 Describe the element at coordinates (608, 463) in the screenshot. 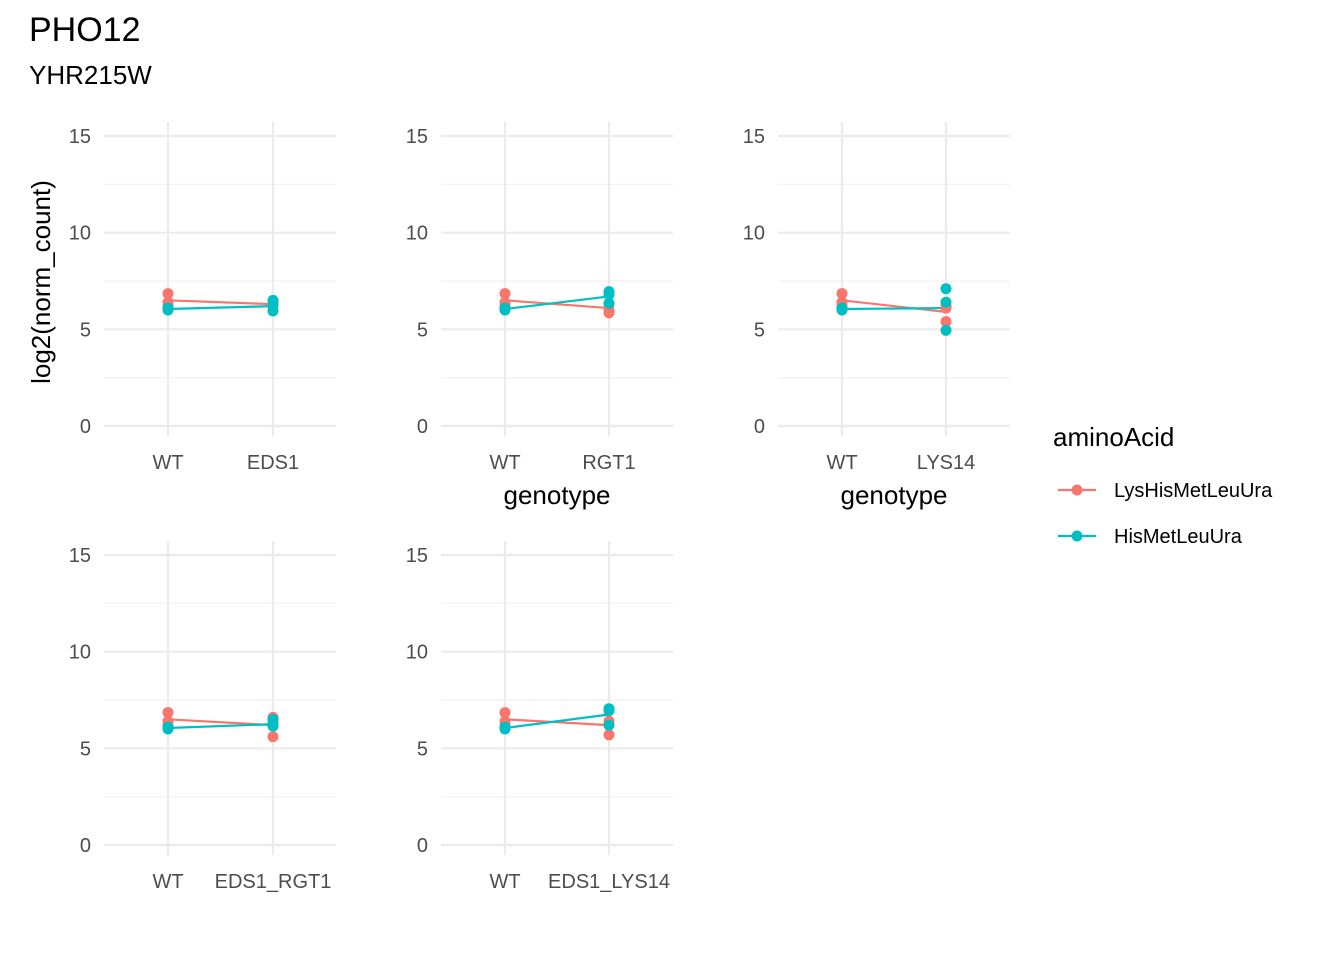

I see `x-tick-label: RGT1` at that location.